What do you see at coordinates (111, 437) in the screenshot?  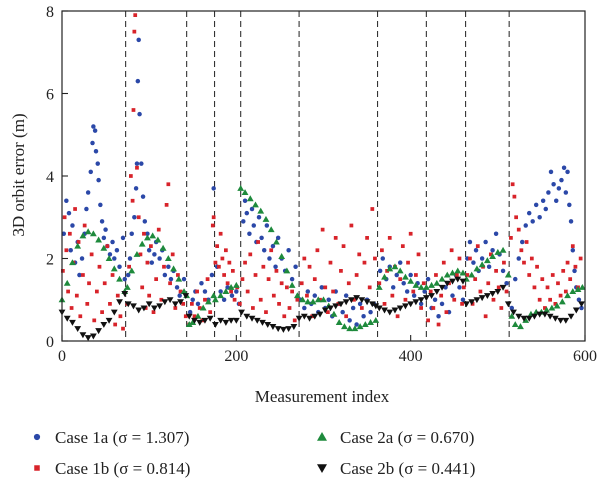 I see `legend-entry: Case 1a (σ = 1.307)` at bounding box center [111, 437].